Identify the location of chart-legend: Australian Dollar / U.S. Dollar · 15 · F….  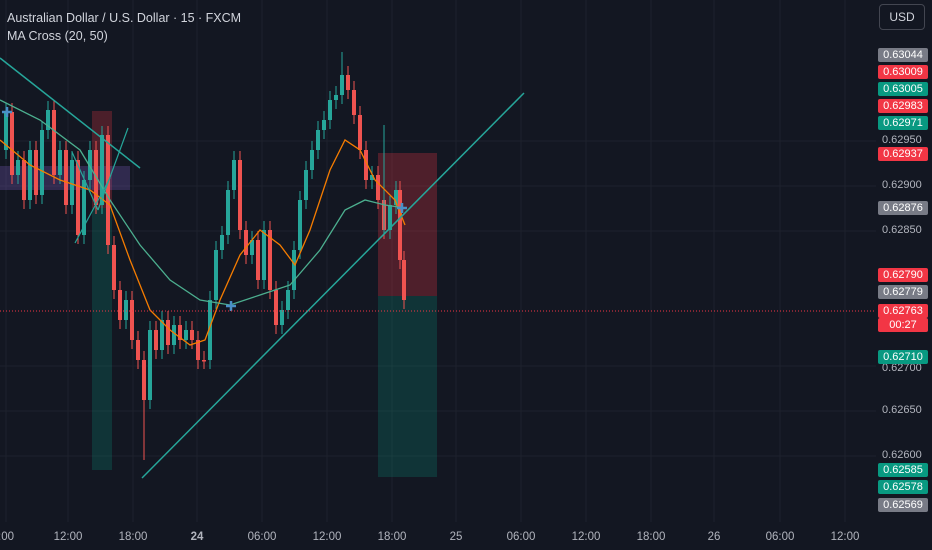
(124, 27).